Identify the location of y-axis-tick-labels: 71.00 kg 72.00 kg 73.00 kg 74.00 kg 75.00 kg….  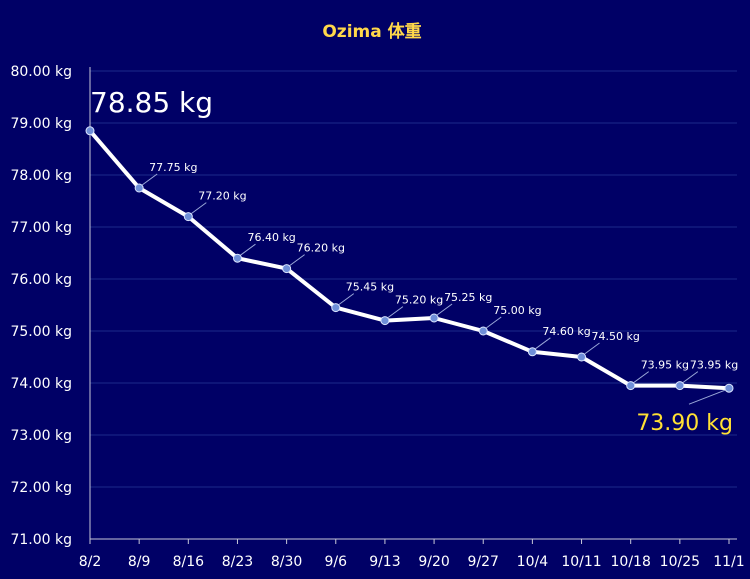
(41, 306).